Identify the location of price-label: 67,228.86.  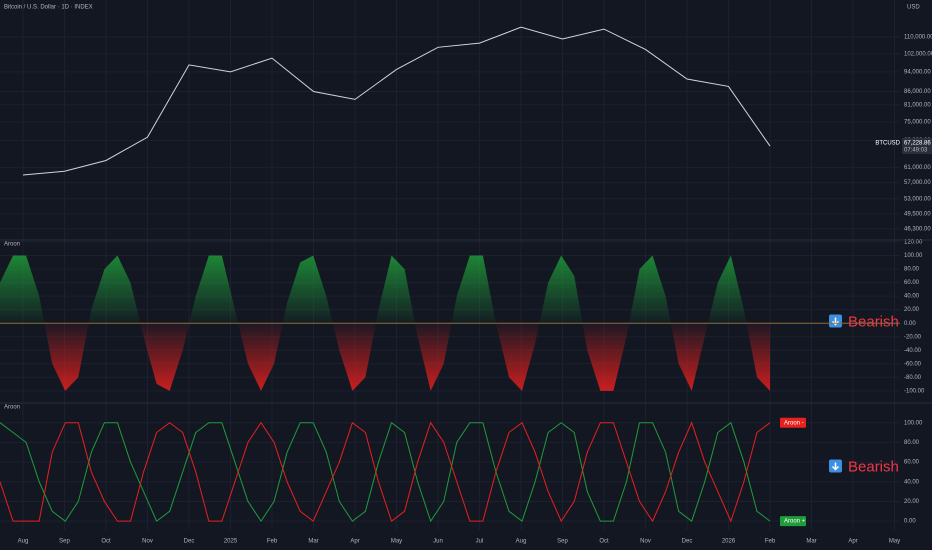
(917, 144).